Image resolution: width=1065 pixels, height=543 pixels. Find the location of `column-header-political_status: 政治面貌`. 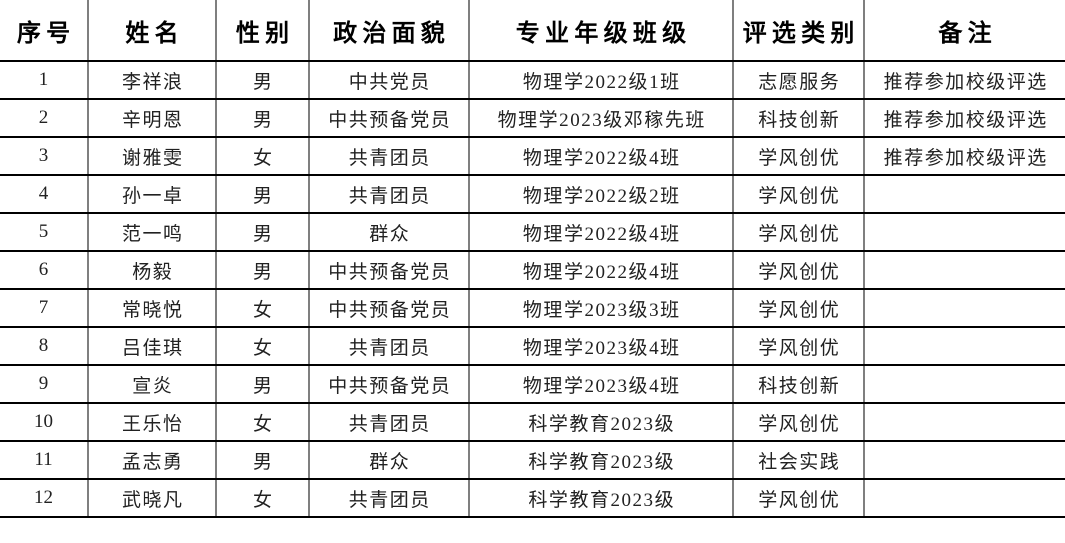

column-header-political_status: 政治面貌 is located at coordinates (389, 31).